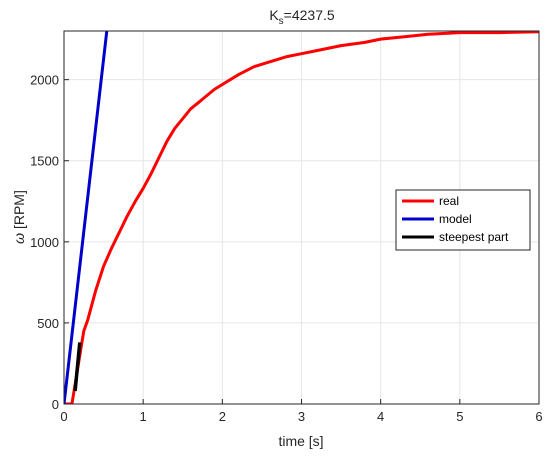 This screenshot has width=550, height=457. Describe the element at coordinates (44, 161) in the screenshot. I see `y-tick-label: 1500` at that location.